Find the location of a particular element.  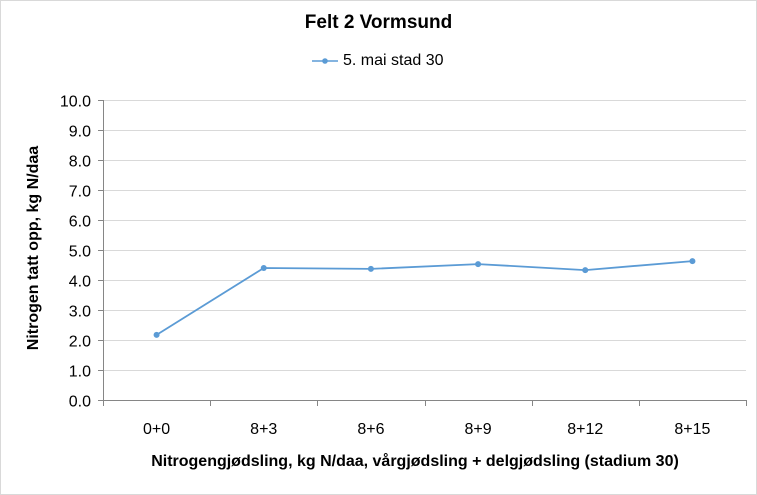

x-tick-label: 8+9 is located at coordinates (478, 429).